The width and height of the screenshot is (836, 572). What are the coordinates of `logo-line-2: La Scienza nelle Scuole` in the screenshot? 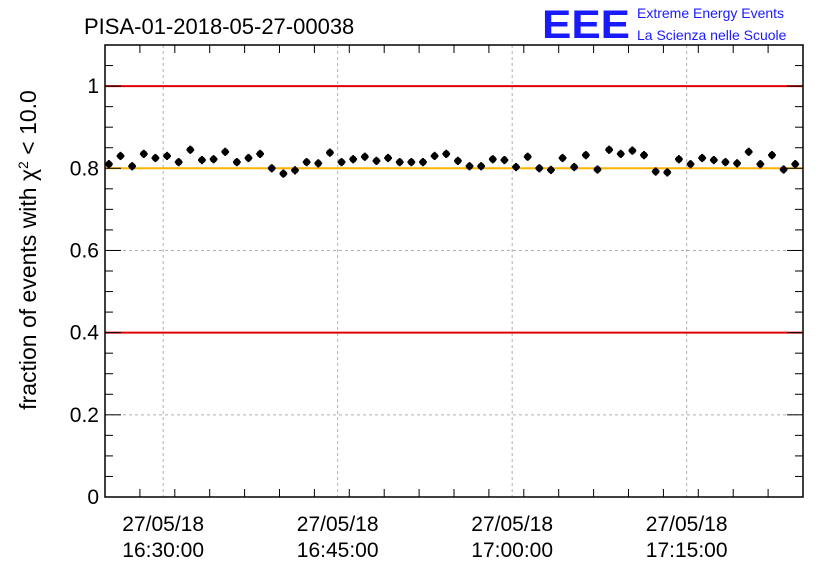 It's located at (712, 35).